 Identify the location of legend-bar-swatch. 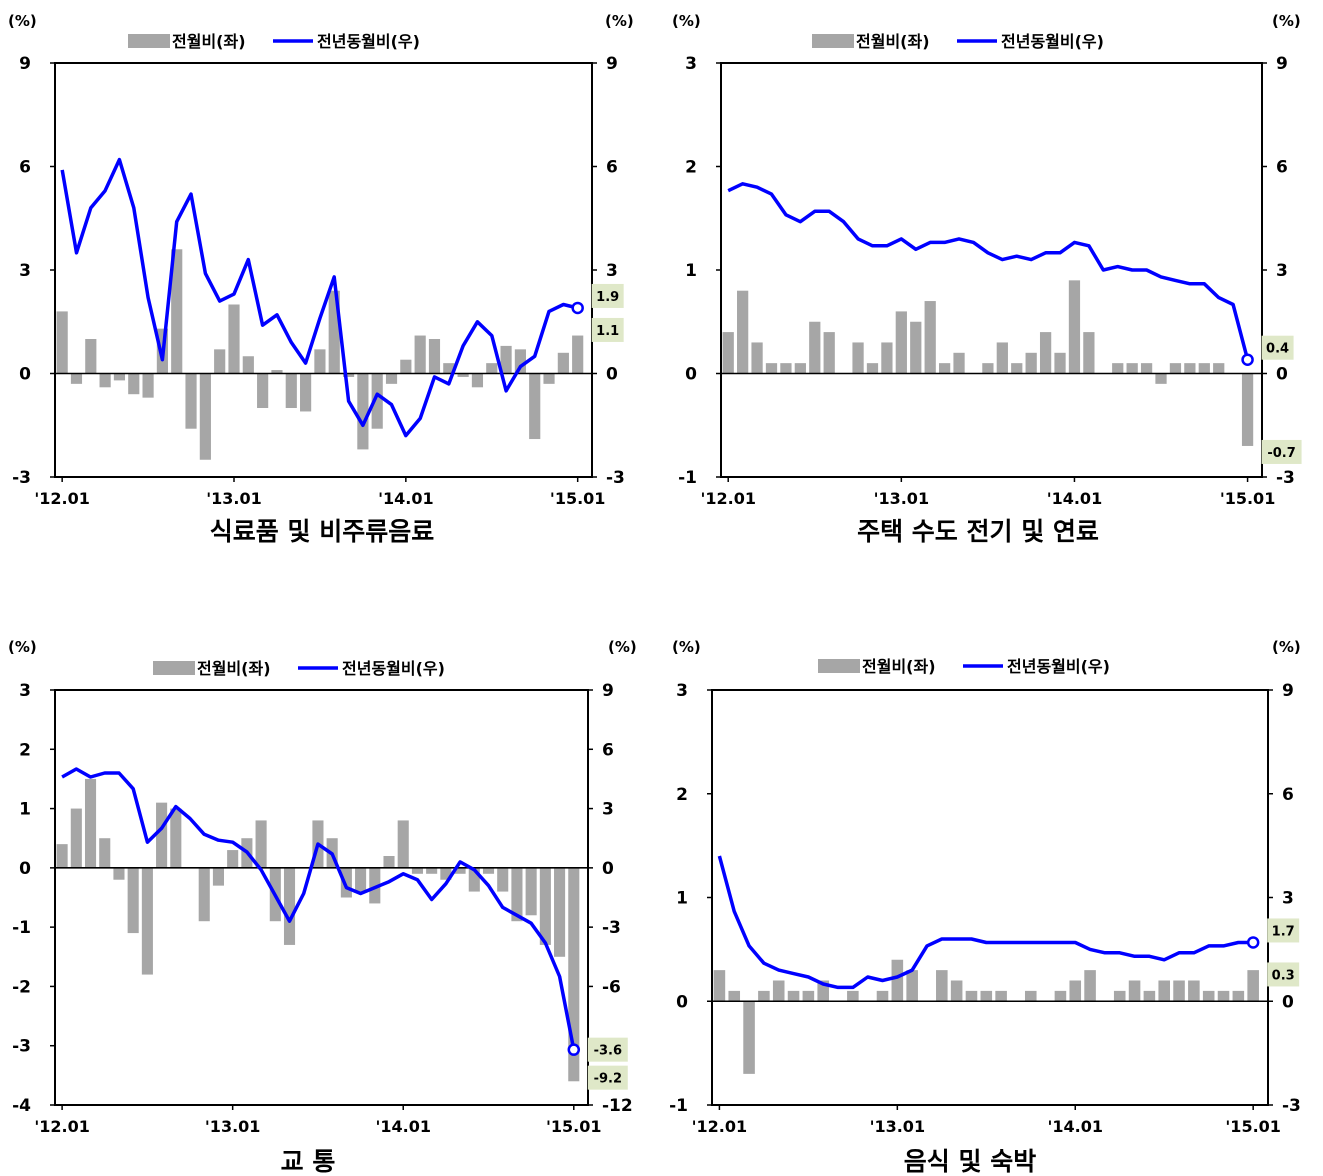
(149, 41).